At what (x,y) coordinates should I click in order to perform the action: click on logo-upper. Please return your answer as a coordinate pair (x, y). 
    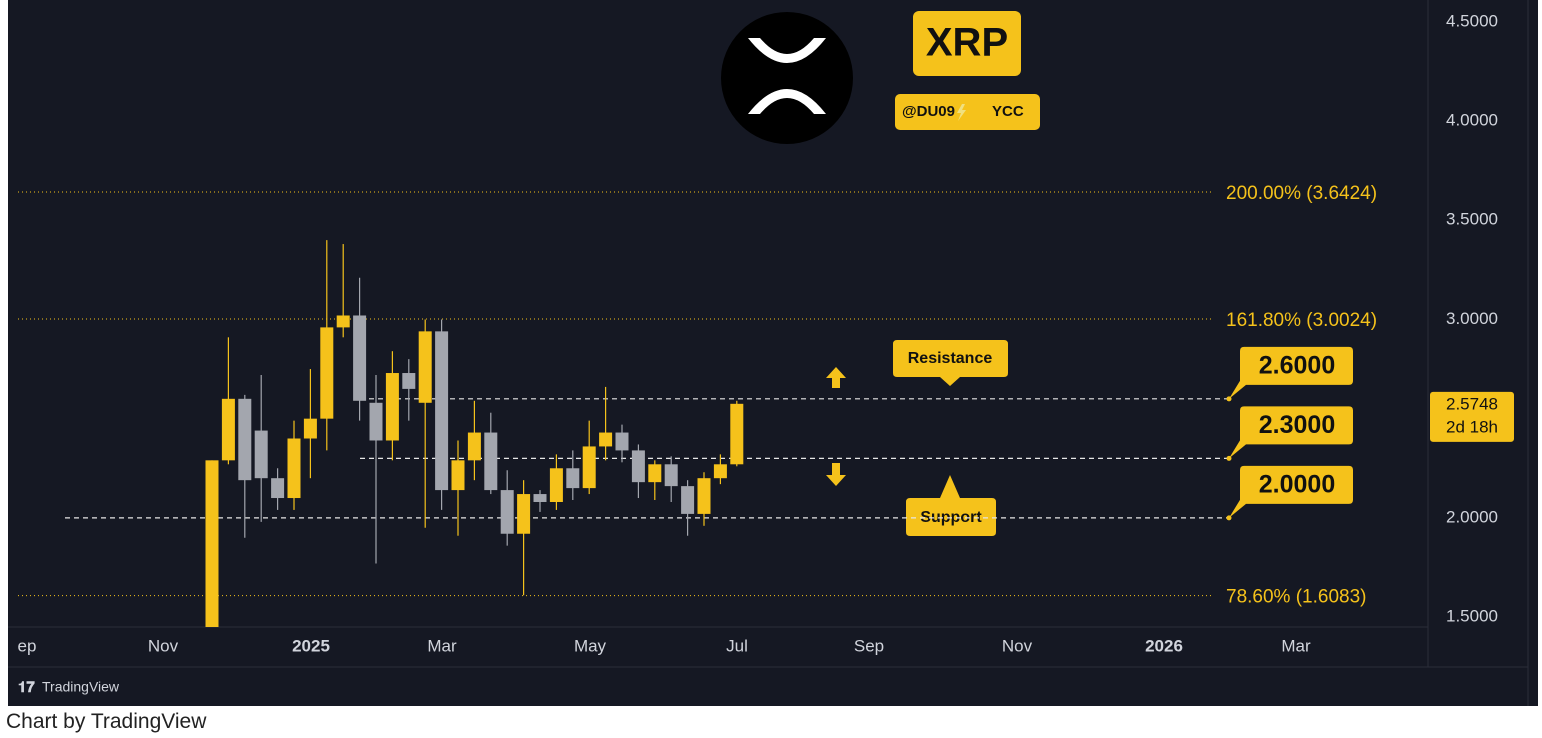
    Looking at the image, I should click on (787, 50).